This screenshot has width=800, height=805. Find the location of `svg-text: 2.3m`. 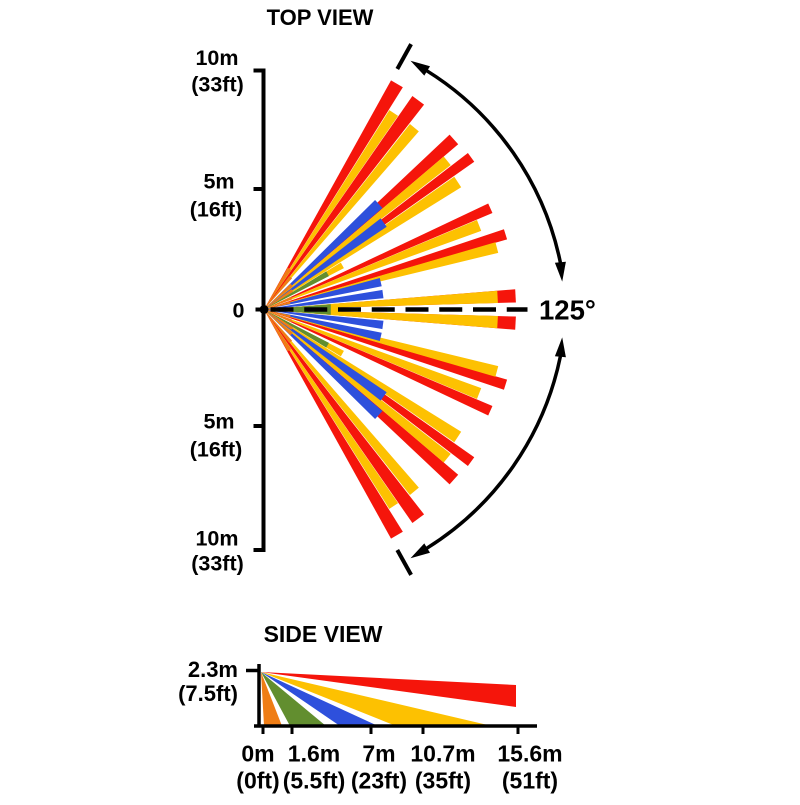

svg-text: 2.3m is located at coordinates (213, 669).